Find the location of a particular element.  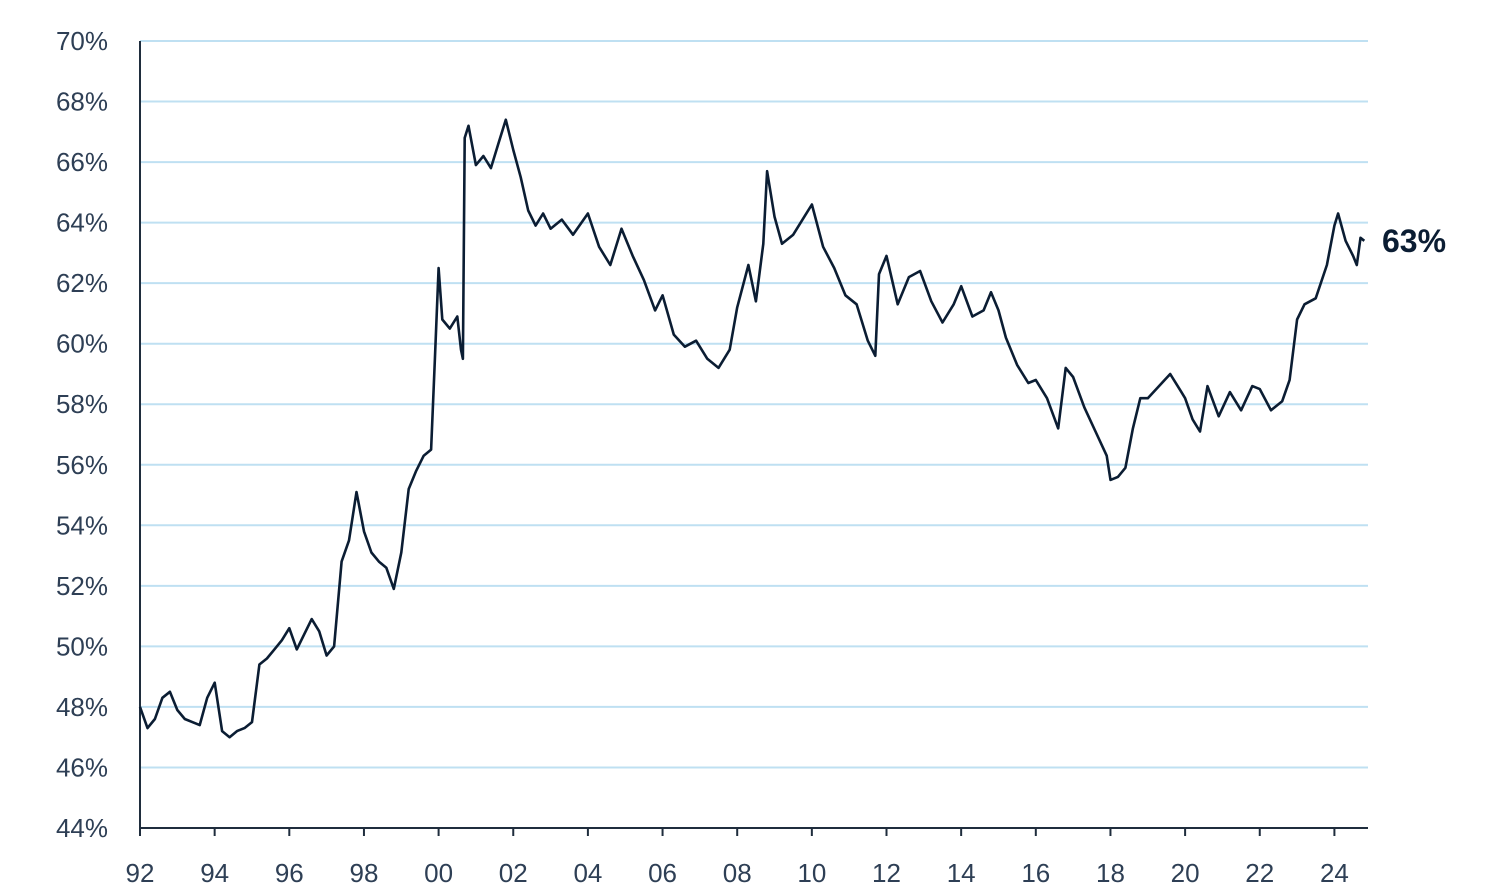

x-tick-label: 98 is located at coordinates (363, 873).